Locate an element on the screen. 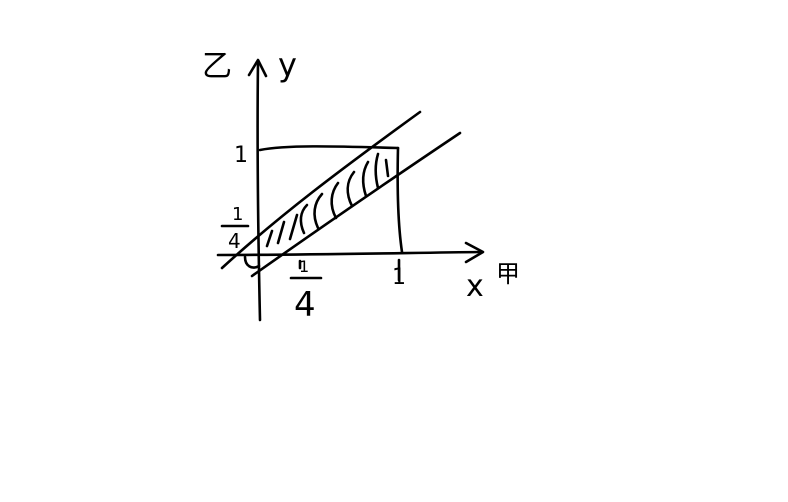 The width and height of the screenshot is (788, 502). x-axis-suffix-label: 甲 is located at coordinates (508, 274).